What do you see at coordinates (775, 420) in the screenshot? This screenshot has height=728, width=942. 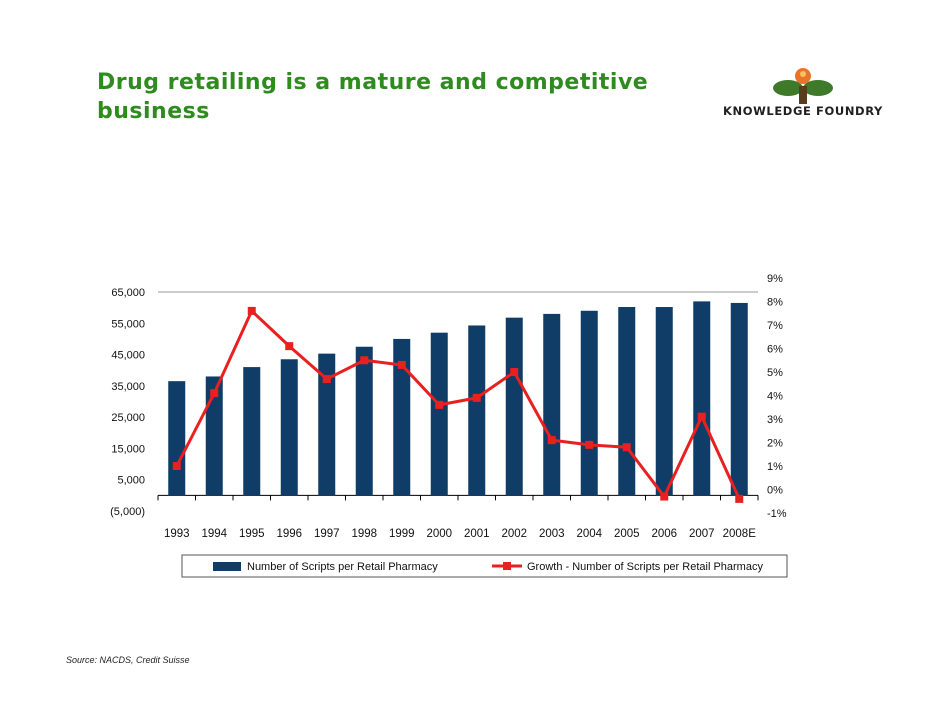 I see `y-right-tick-label: 3%` at bounding box center [775, 420].